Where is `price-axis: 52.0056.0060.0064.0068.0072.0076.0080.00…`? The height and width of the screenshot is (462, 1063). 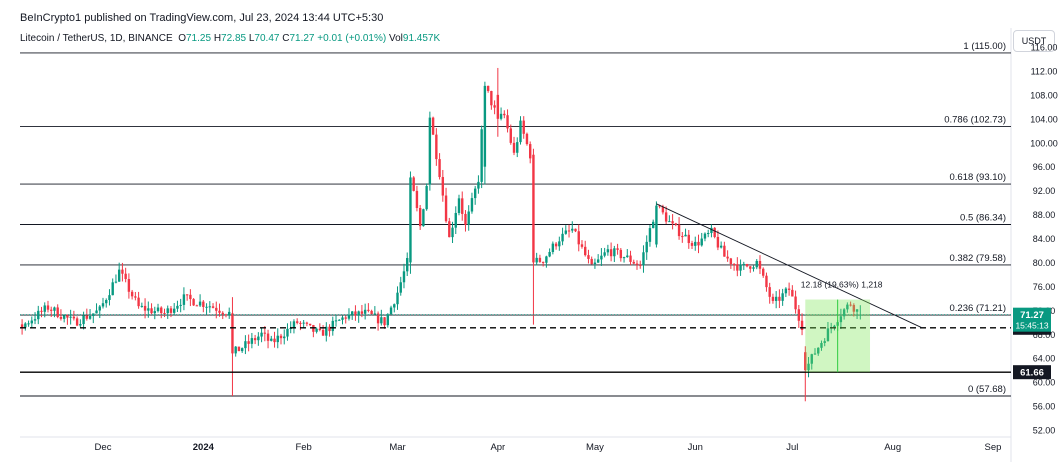
price-axis: 52.0056.0060.0064.0068.0072.0076.0080.00… is located at coordinates (1035, 239).